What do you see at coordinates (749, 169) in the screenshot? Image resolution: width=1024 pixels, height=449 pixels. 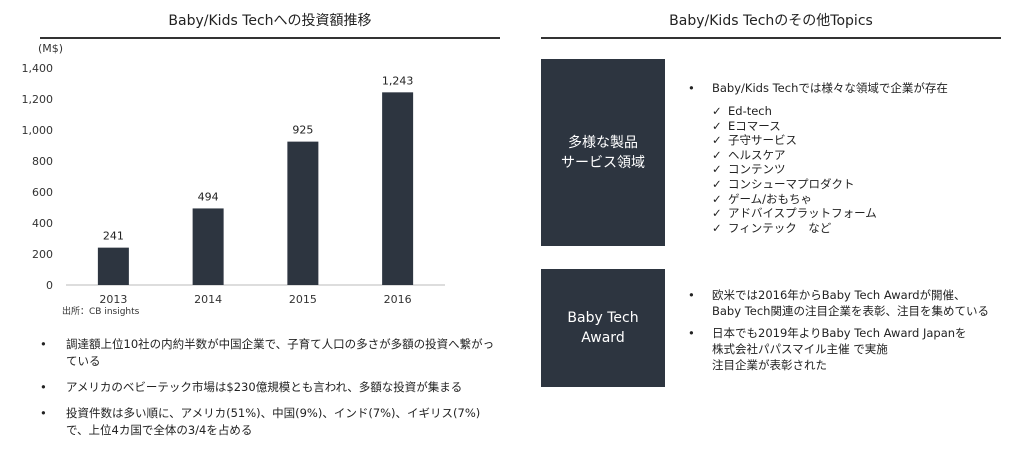 I see `check-item: ✓ コンテンツ` at bounding box center [749, 169].